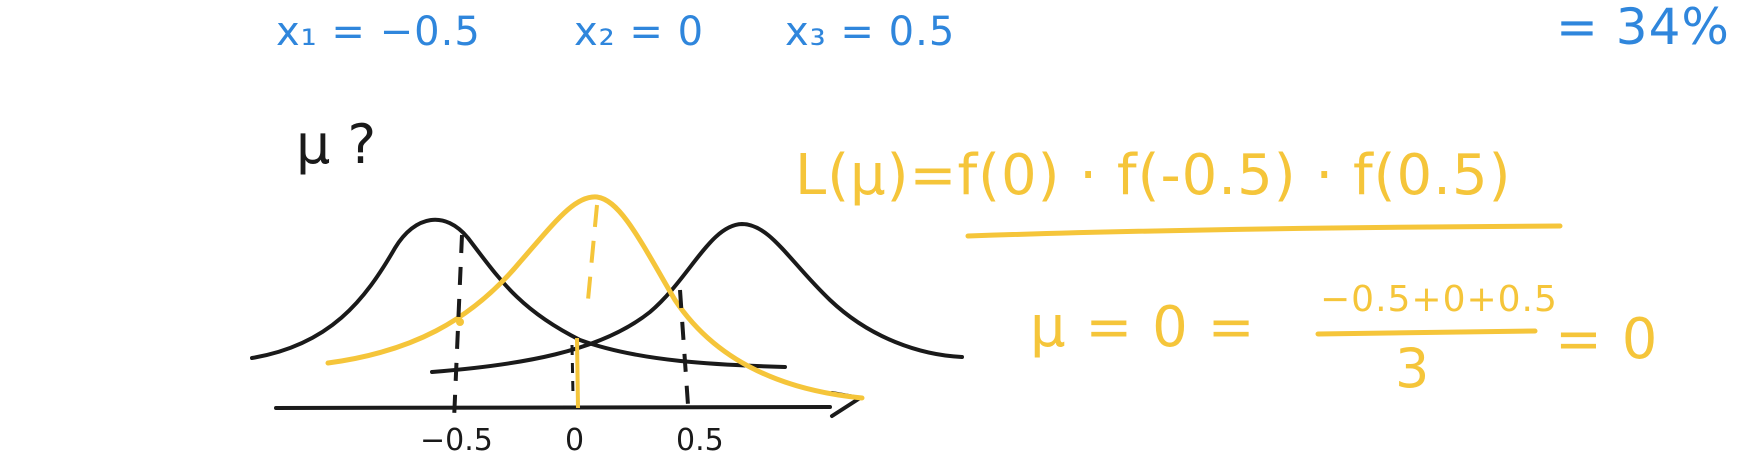  What do you see at coordinates (1607, 339) in the screenshot?
I see `mu-equation-right: = 0` at bounding box center [1607, 339].